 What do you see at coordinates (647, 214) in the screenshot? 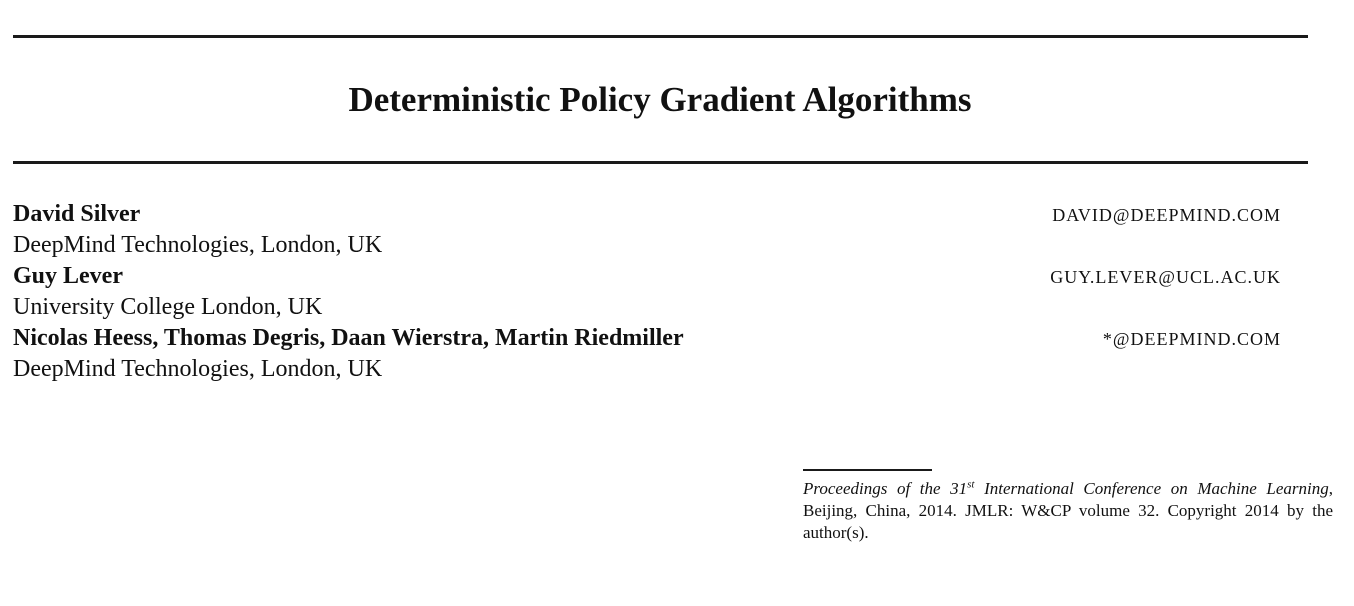
I see `author-row: David Silver DAVID@DEEPMIND.COM` at bounding box center [647, 214].